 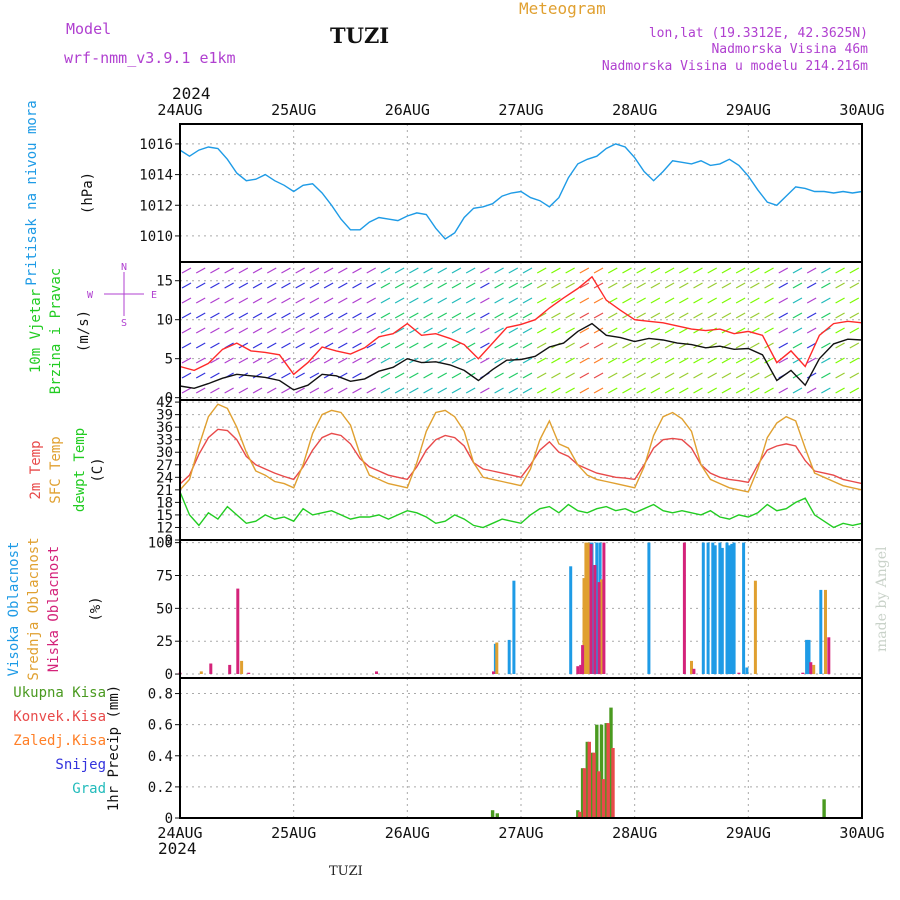 What do you see at coordinates (177, 848) in the screenshot?
I see `year-bottom: 2024` at bounding box center [177, 848].